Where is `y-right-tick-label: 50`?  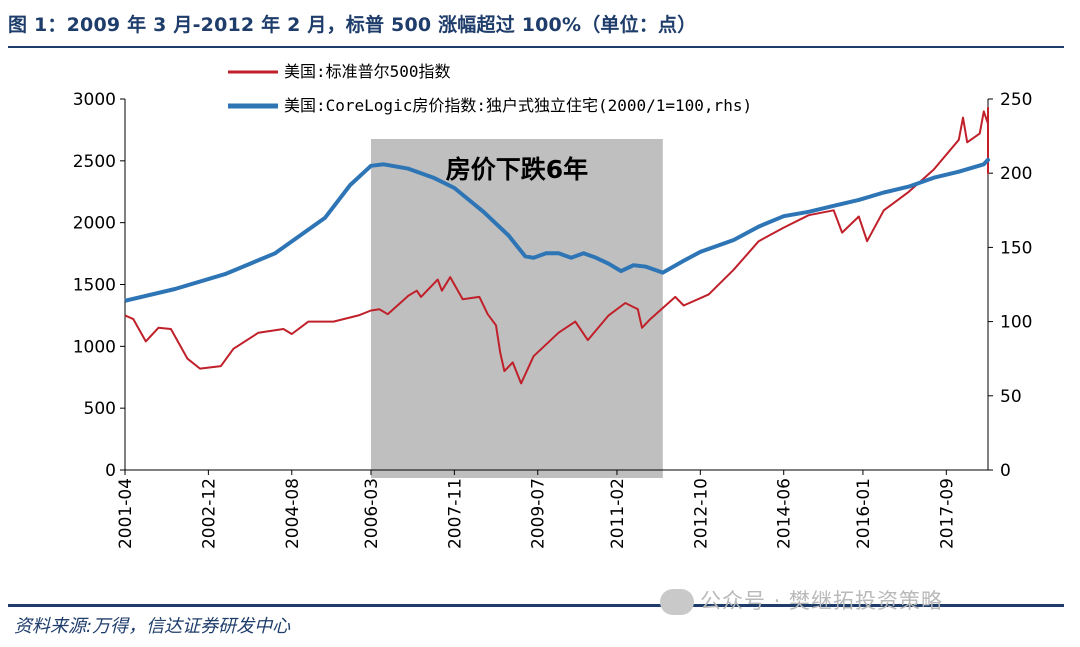 y-right-tick-label: 50 is located at coordinates (1011, 397).